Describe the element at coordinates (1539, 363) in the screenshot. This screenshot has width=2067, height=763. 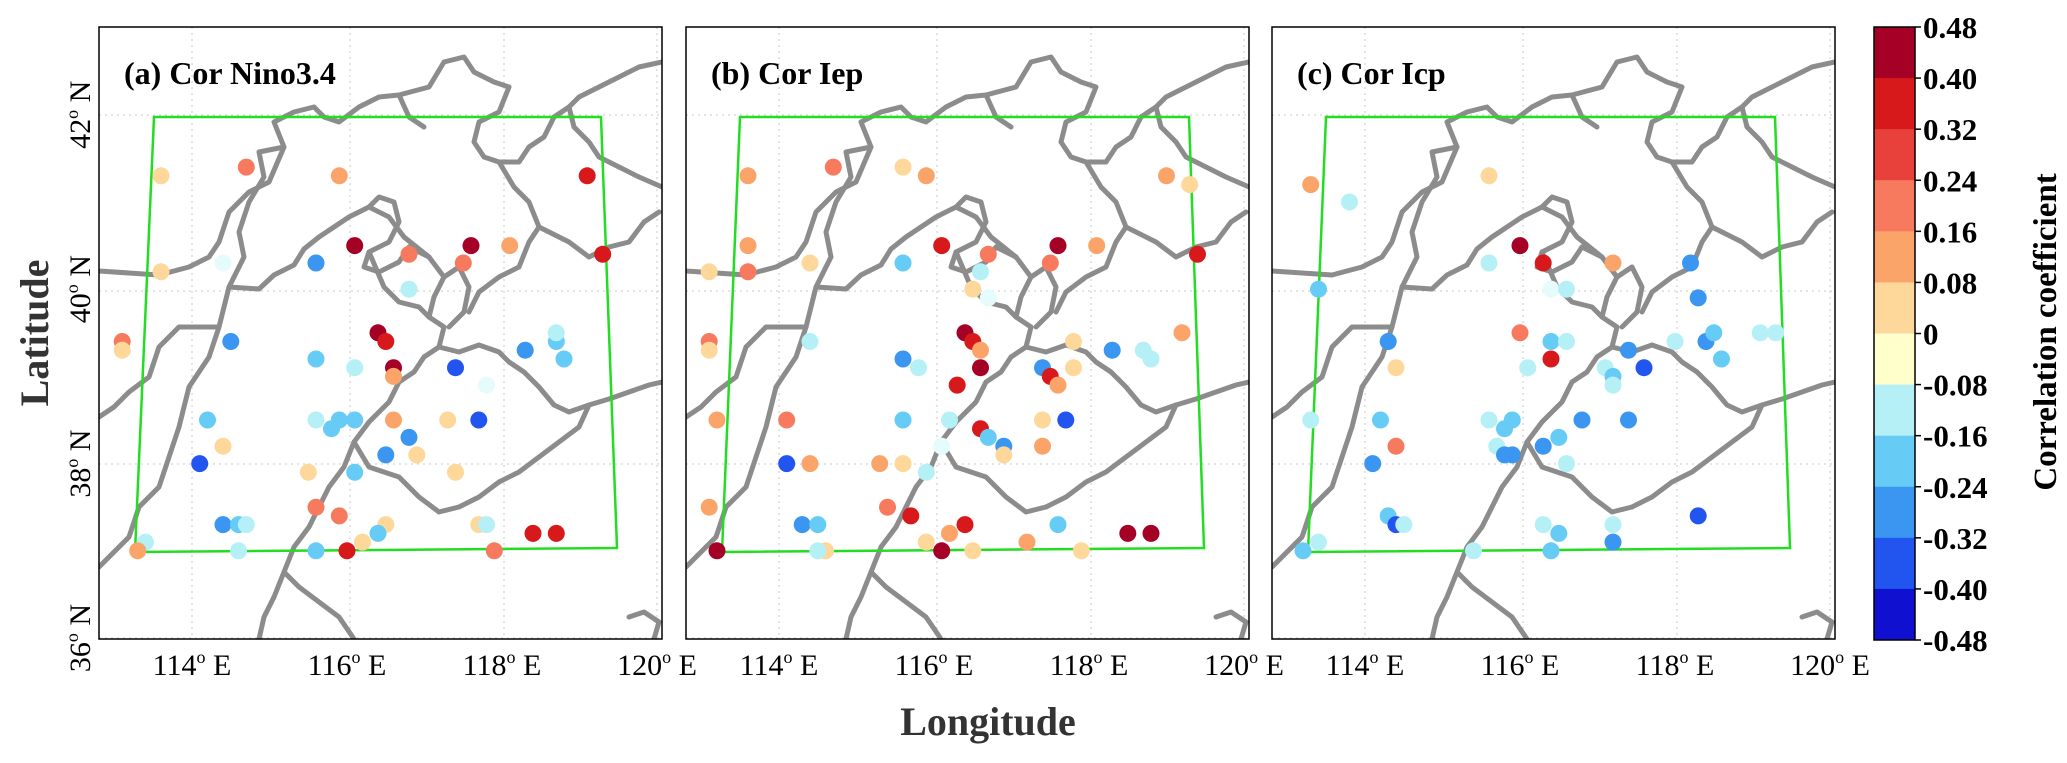
I see `stations-c` at that location.